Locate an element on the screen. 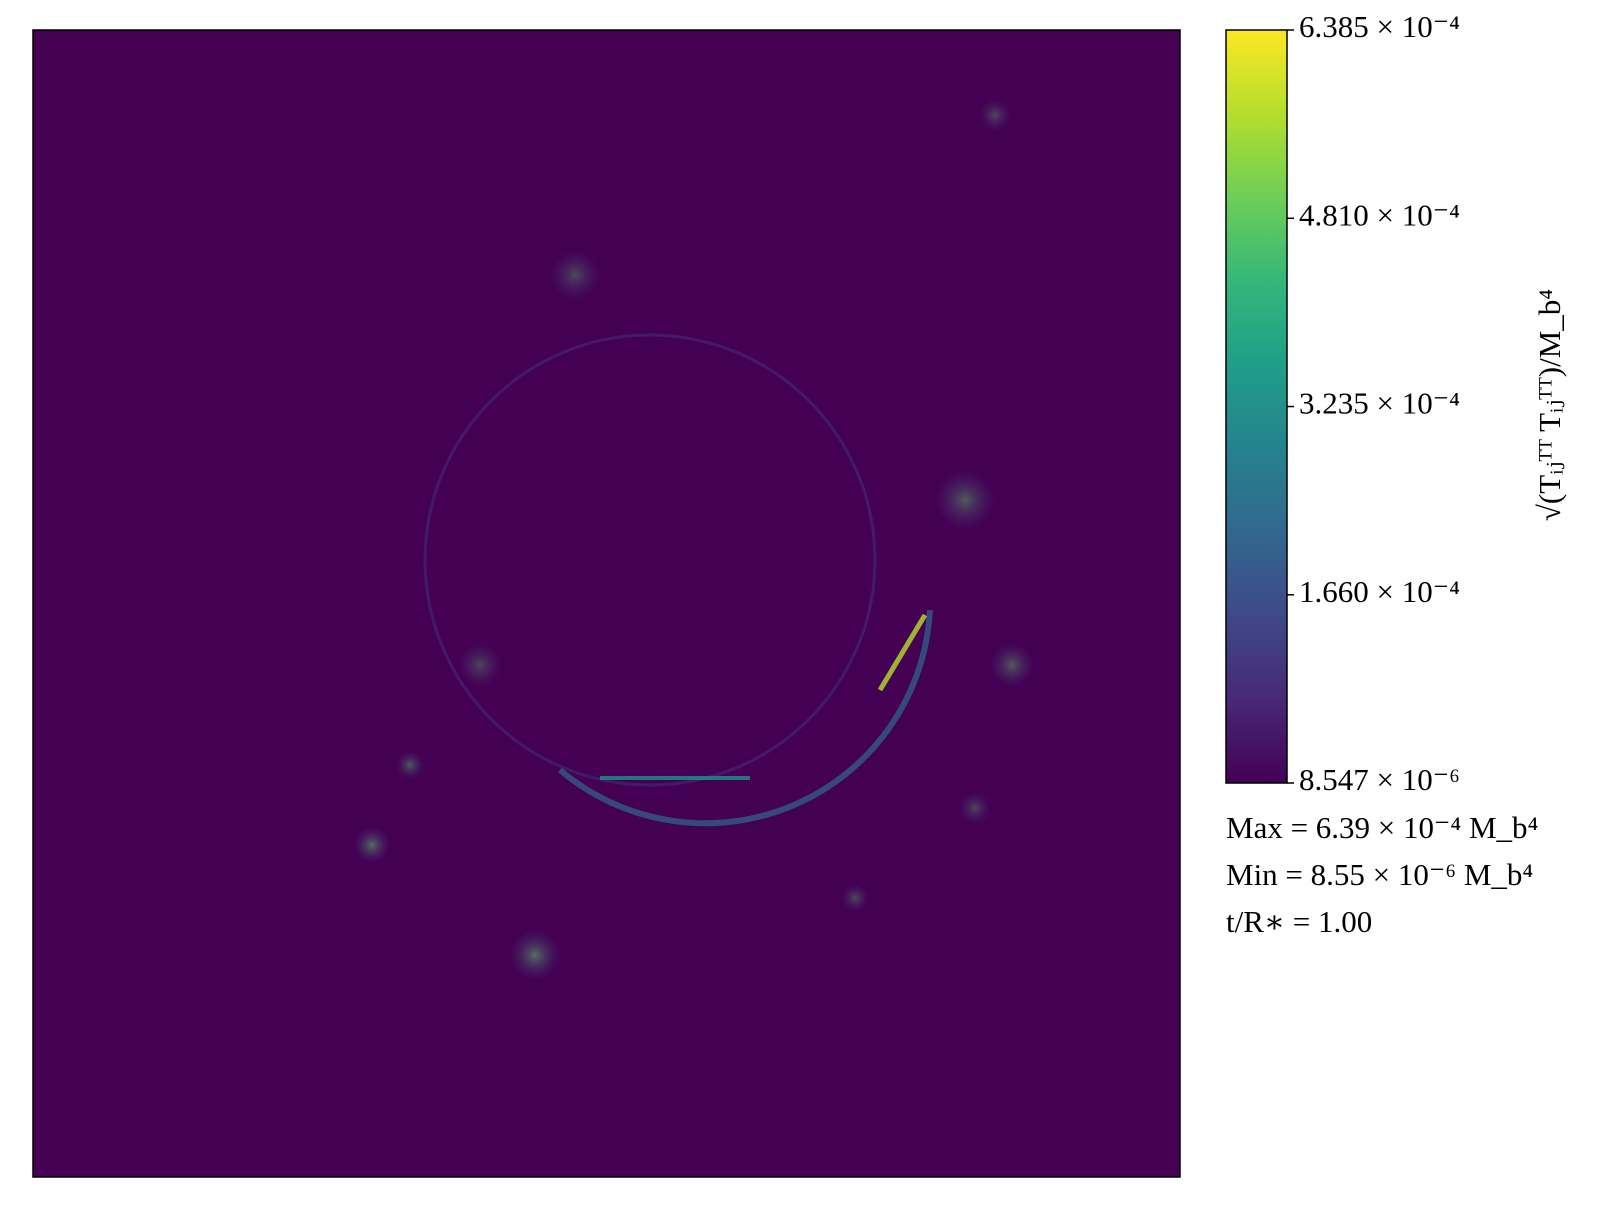 The height and width of the screenshot is (1205, 1600). annotation: Max = 6.39 × 10⁻⁴ M_b⁴ is located at coordinates (1382, 827).